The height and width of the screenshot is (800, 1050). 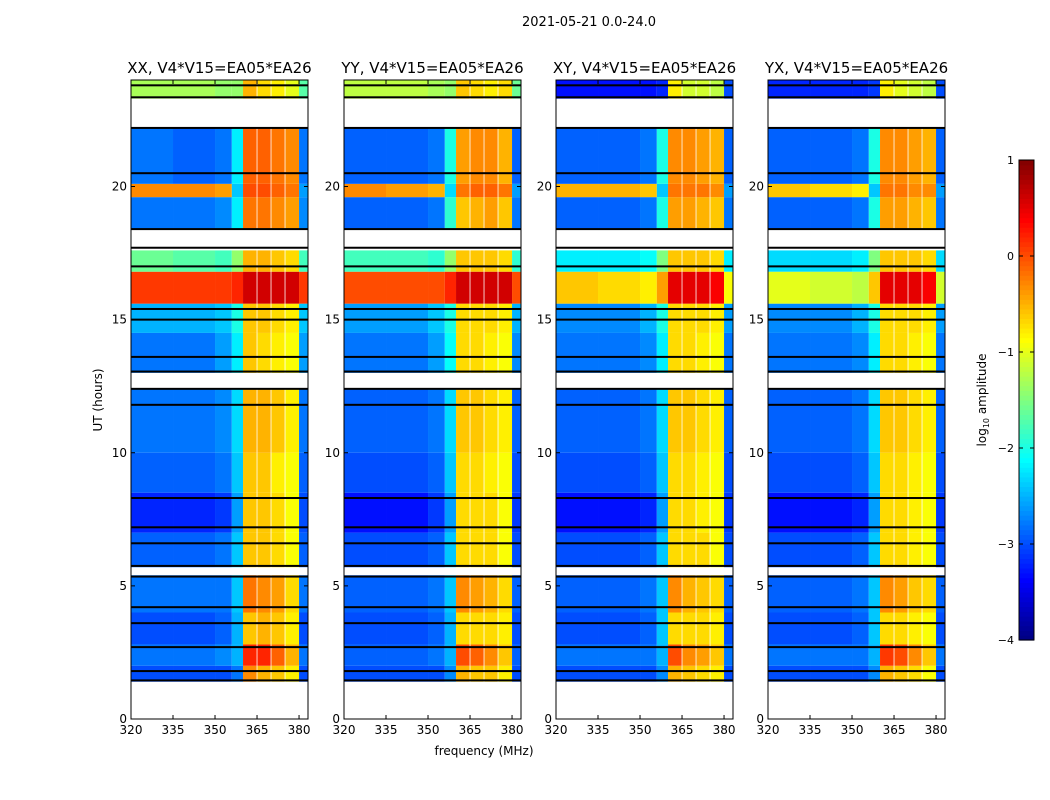 What do you see at coordinates (332, 453) in the screenshot?
I see `y-tick-label: 10` at bounding box center [332, 453].